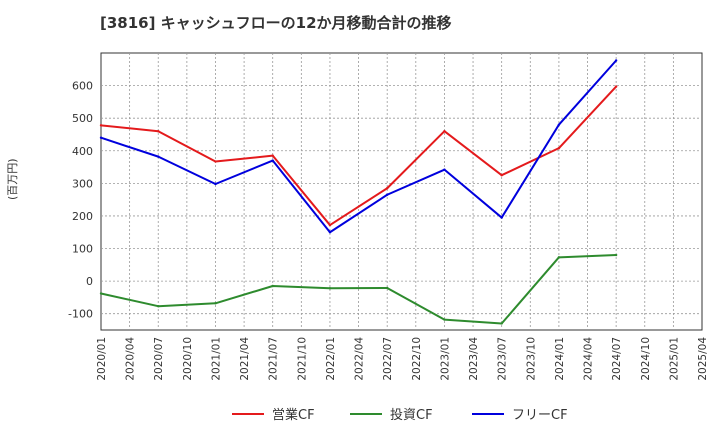 This screenshot has width=720, height=440. Describe the element at coordinates (82, 151) in the screenshot. I see `y-tick-label: 400` at that location.